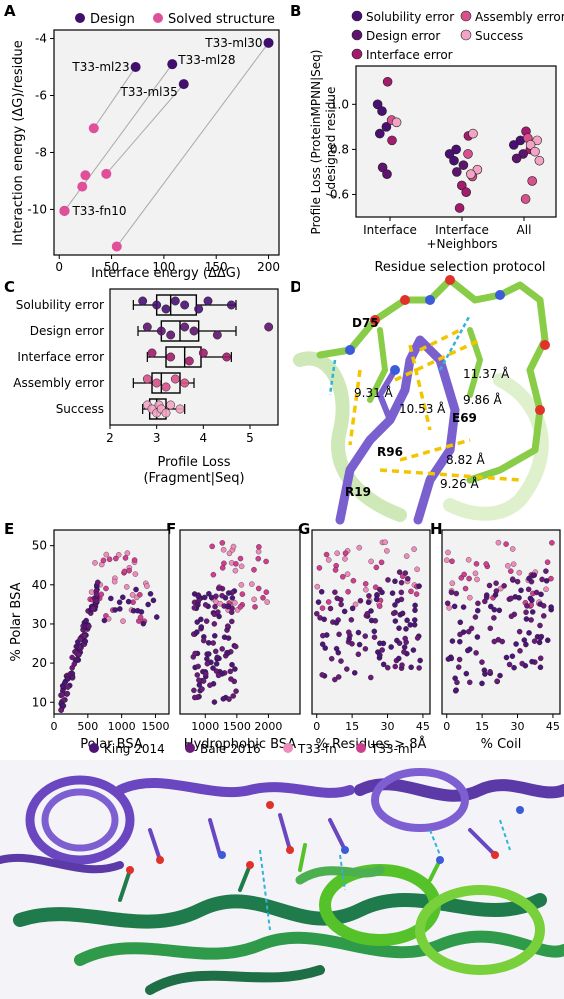  Describe the element at coordinates (378, 365) in the screenshot. I see `lime-sidechain-d75` at that location.